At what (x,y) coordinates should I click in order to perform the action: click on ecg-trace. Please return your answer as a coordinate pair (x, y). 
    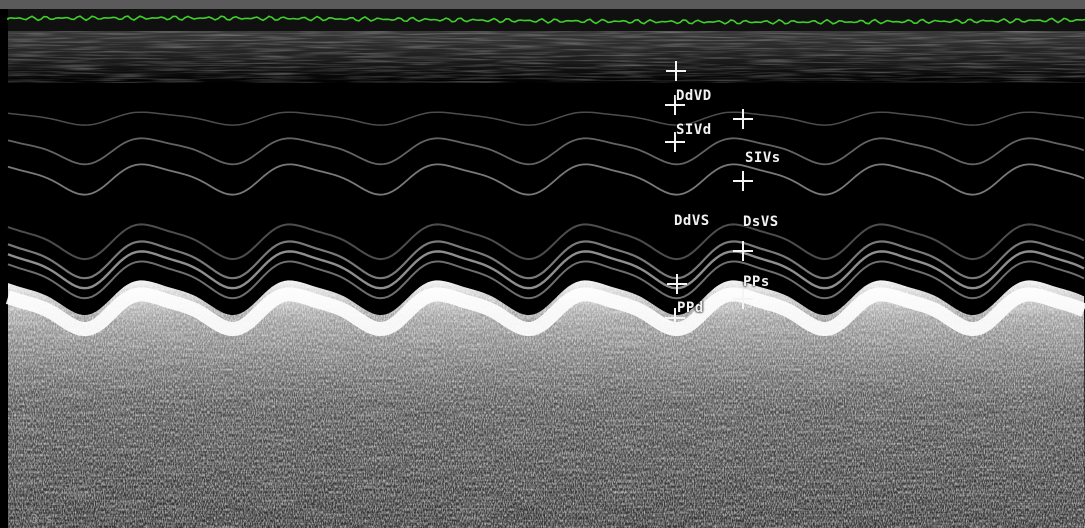
    Looking at the image, I should click on (546, 20).